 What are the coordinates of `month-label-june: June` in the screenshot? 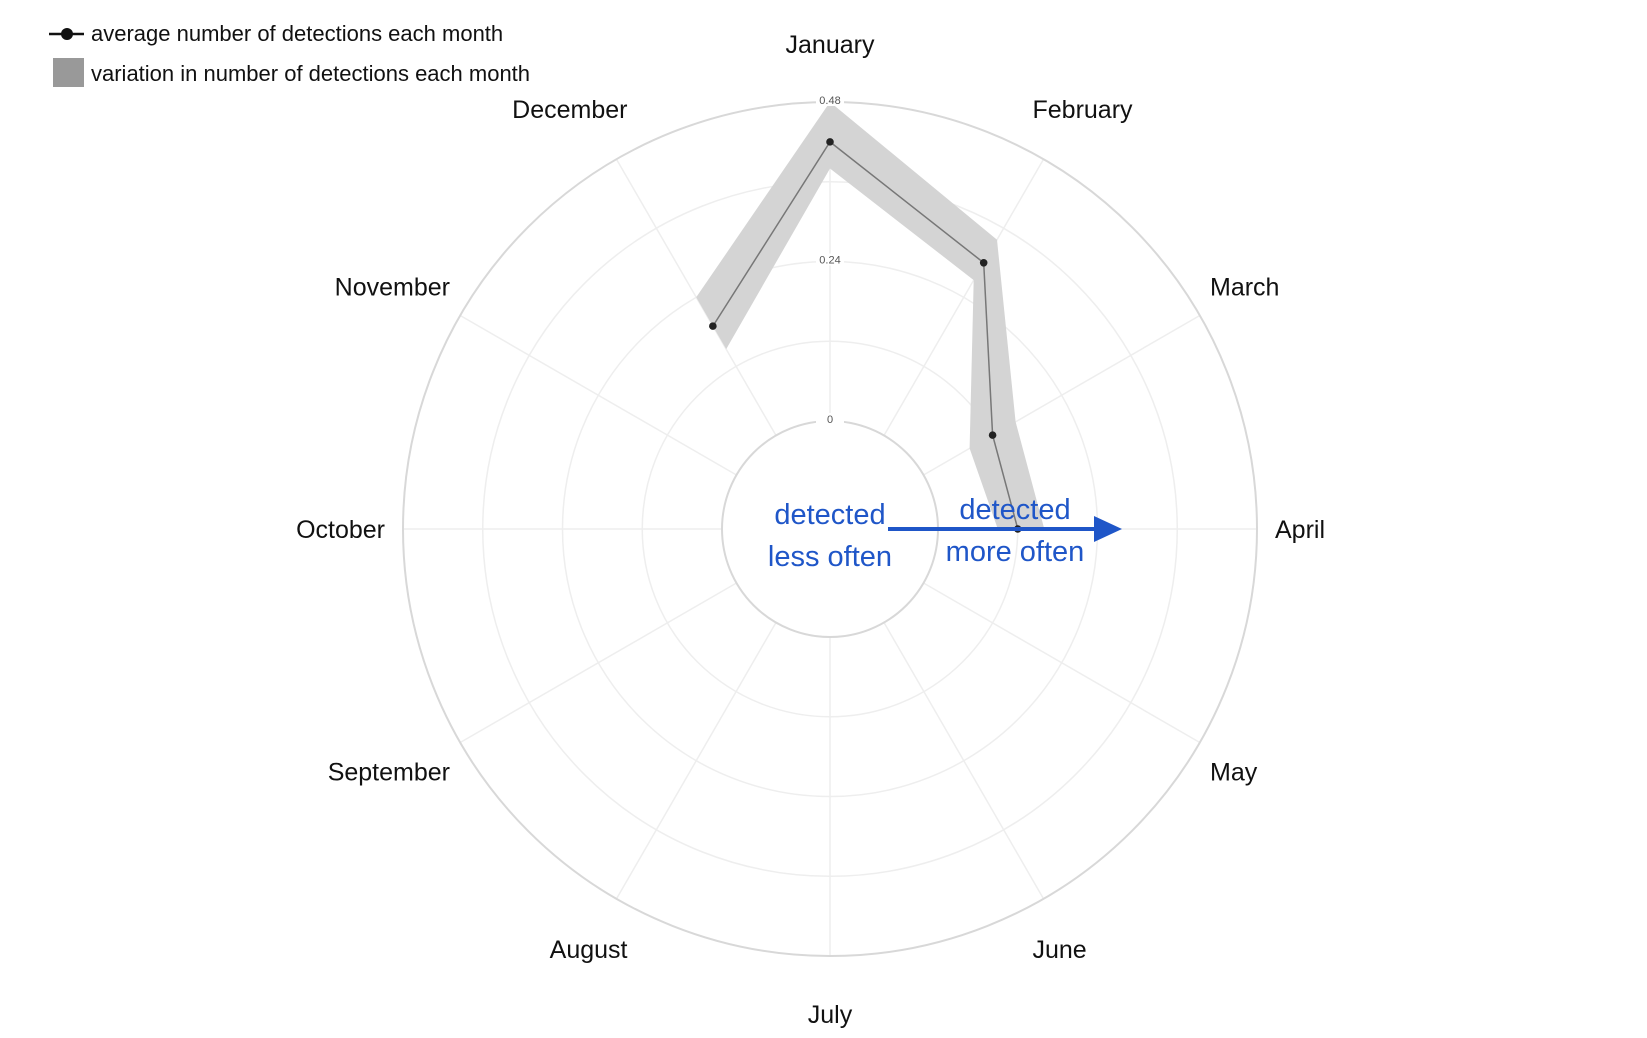 It's located at (1060, 950).